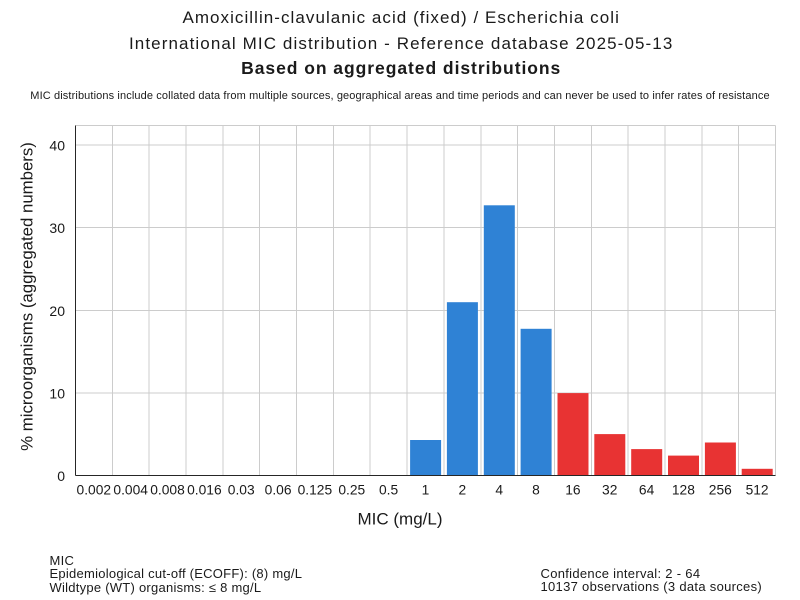  I want to click on svg-text: 0.004, so click(130, 489).